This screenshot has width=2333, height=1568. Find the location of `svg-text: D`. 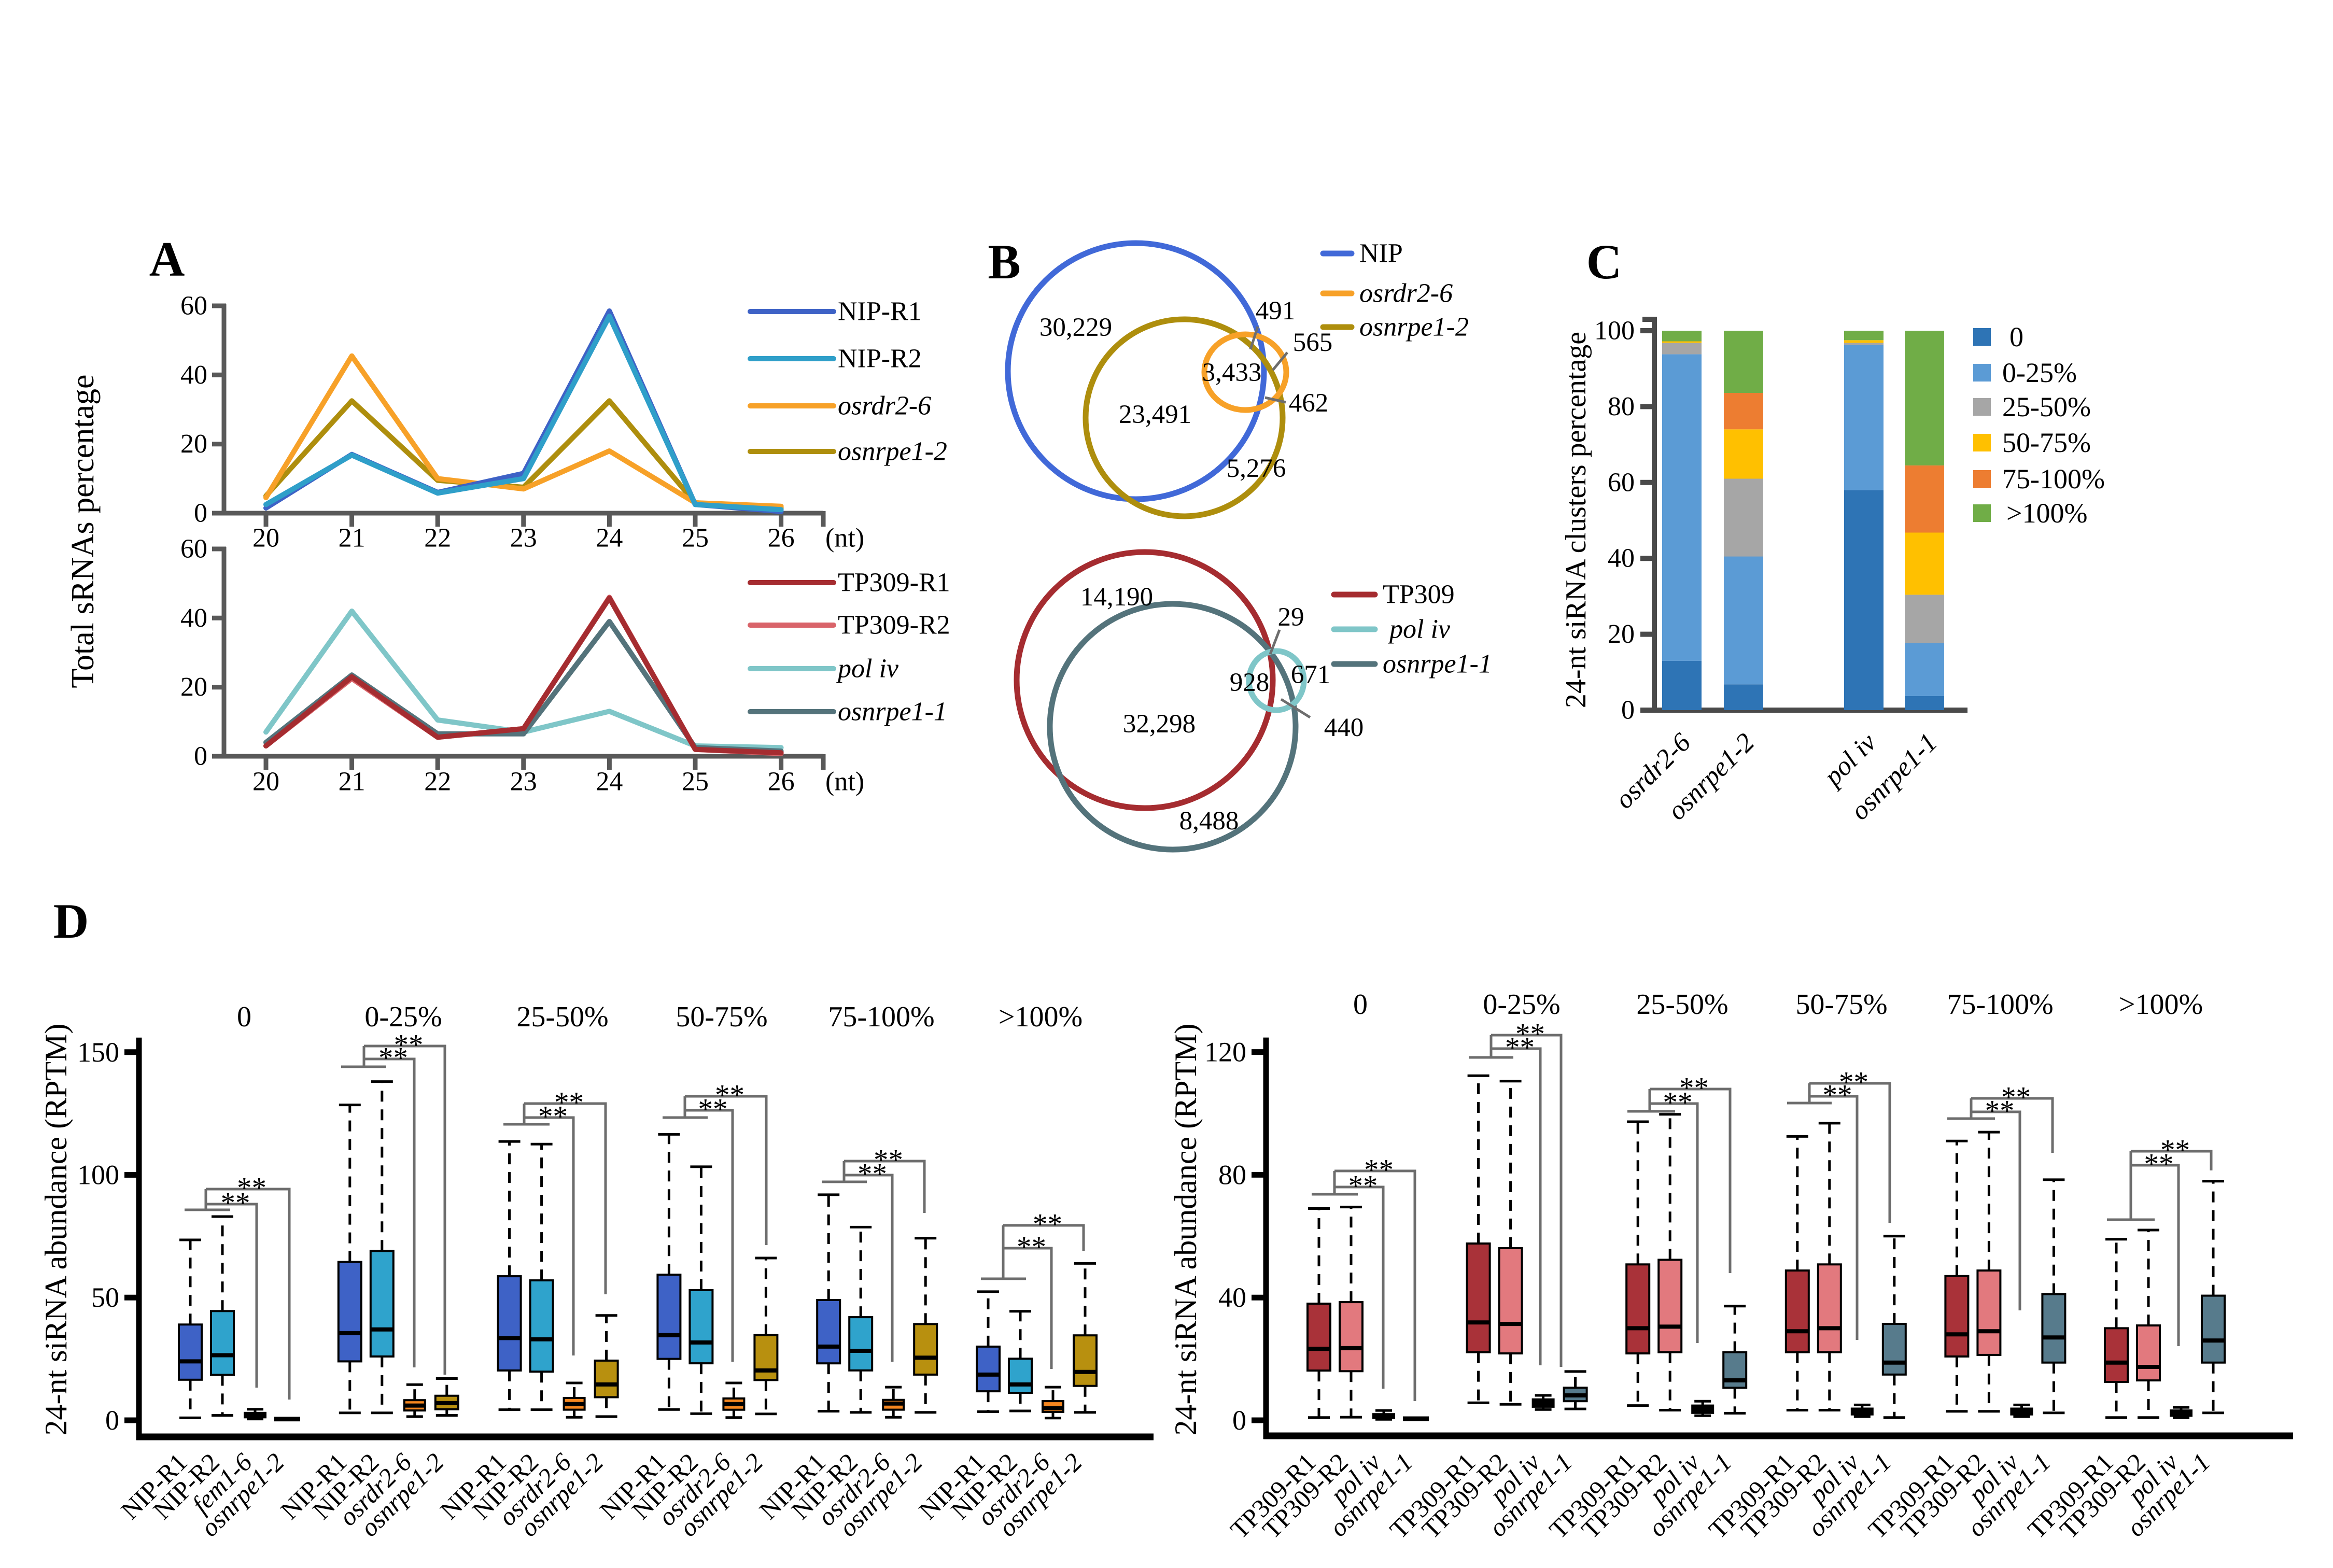

svg-text: D is located at coordinates (71, 921).